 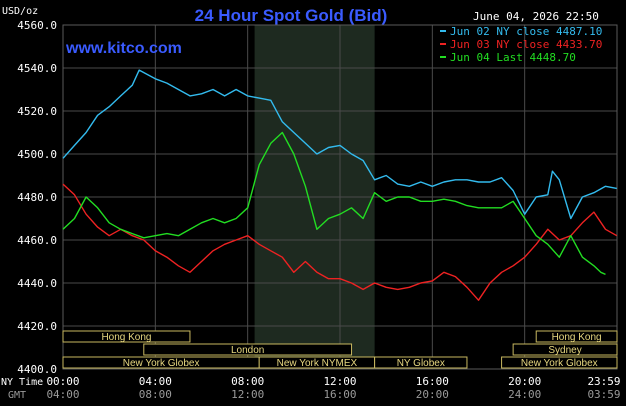 What do you see at coordinates (247, 394) in the screenshot?
I see `gmt-tick-label: 12:00` at bounding box center [247, 394].